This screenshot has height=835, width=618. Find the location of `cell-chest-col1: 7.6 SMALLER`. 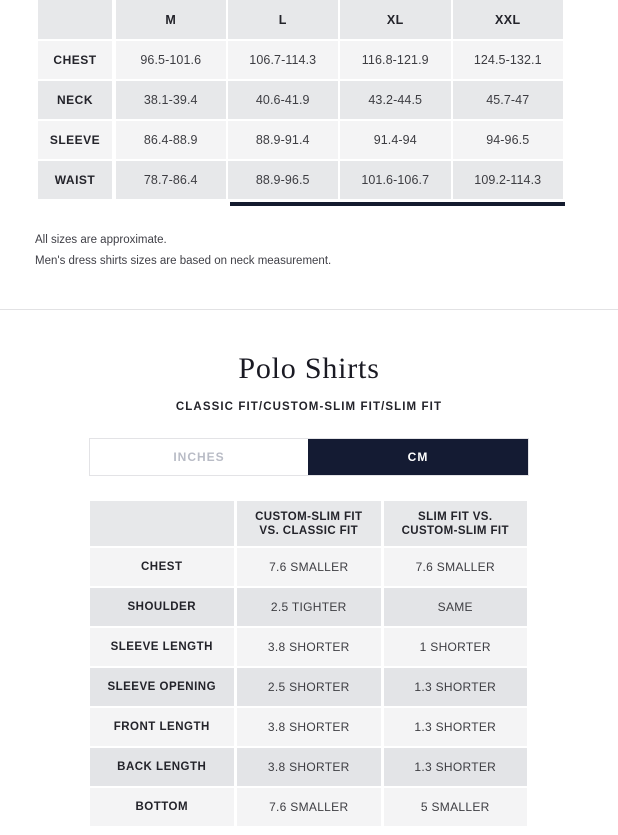

cell-chest-col1: 7.6 SMALLER is located at coordinates (309, 567).